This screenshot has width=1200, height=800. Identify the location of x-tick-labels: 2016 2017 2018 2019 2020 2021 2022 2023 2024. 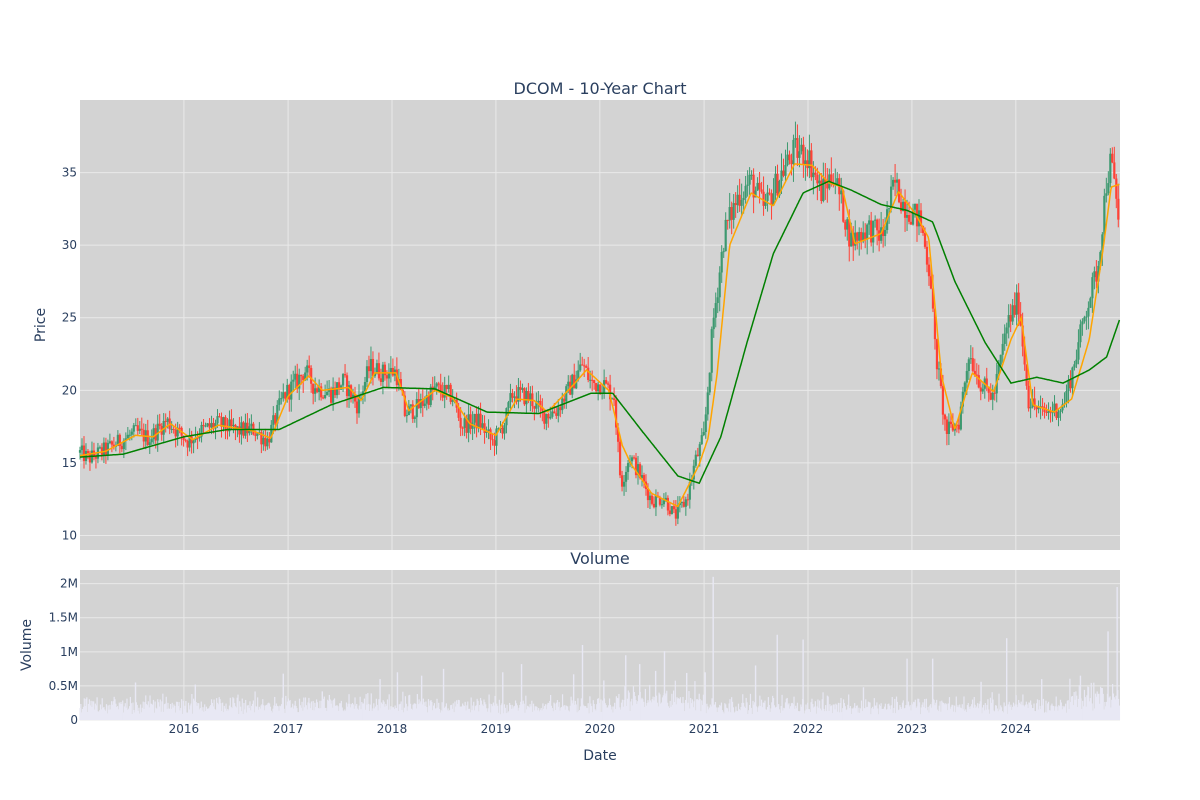
(600, 729).